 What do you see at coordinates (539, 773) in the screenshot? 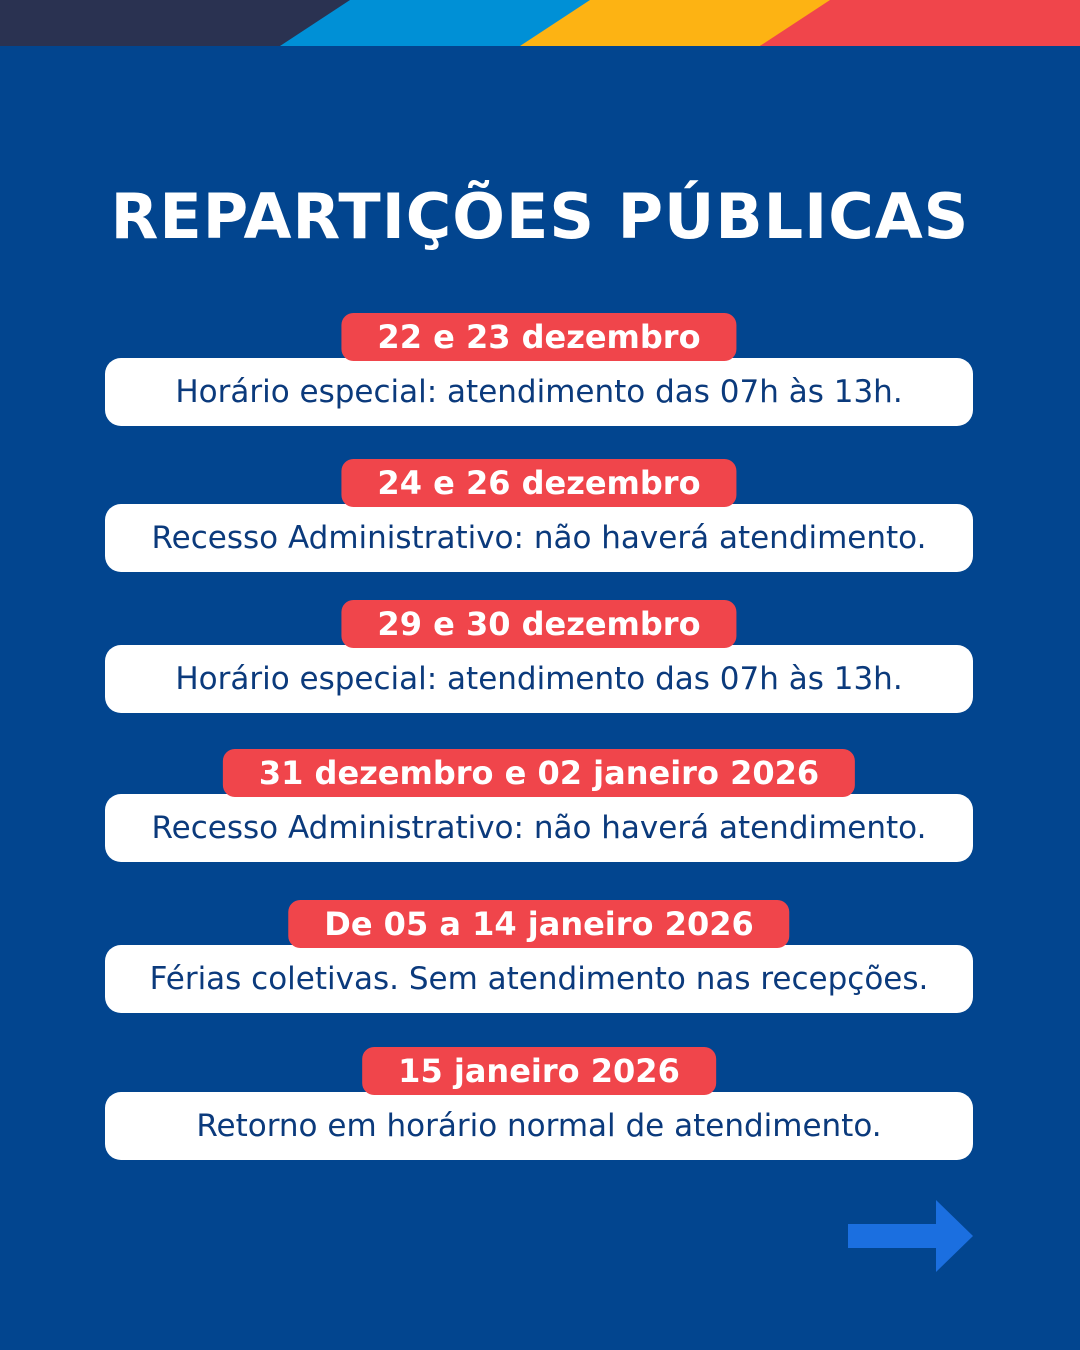
I see `item-date: 31 dezembro e 02 janeiro 2026` at bounding box center [539, 773].